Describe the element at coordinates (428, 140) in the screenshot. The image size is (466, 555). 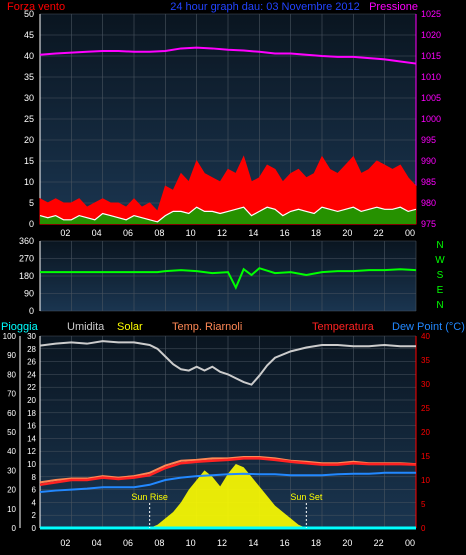
I see `pressure-tick: 995` at that location.